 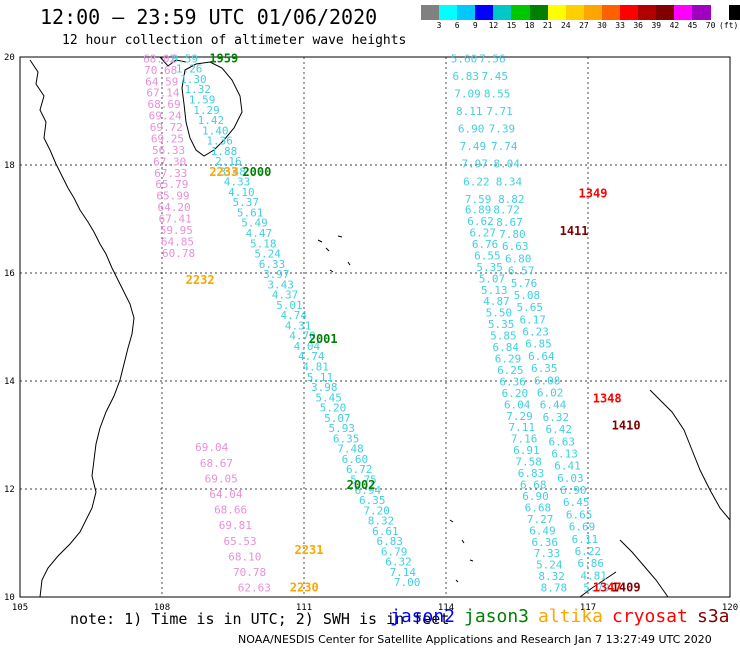 What do you see at coordinates (244, 556) in the screenshot?
I see `wave-height-value: 68.10` at bounding box center [244, 556].